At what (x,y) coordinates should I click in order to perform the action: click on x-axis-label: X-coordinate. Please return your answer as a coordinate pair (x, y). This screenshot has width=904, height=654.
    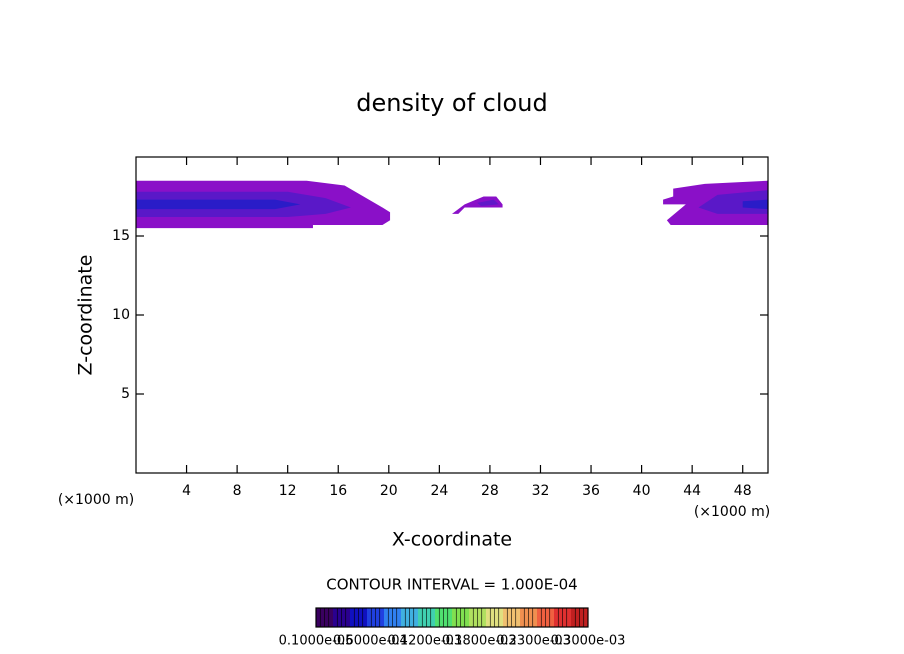
    Looking at the image, I should click on (452, 540).